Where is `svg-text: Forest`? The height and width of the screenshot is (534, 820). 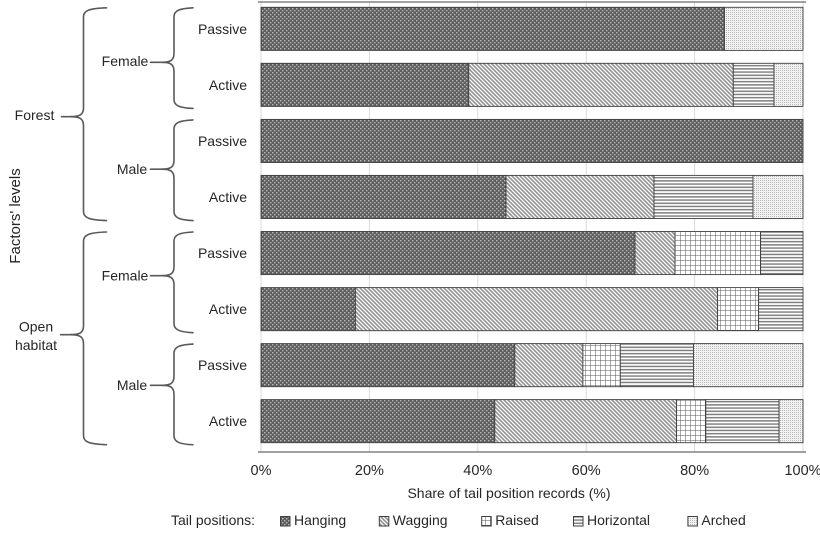 svg-text: Forest is located at coordinates (35, 115).